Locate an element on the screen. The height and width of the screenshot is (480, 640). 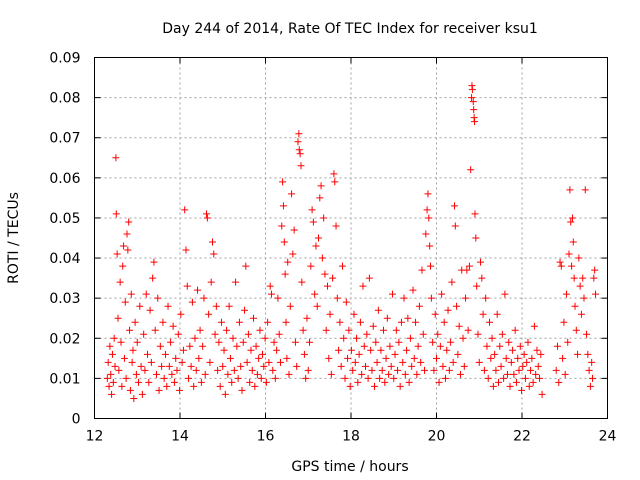
x-tick-label: 22 is located at coordinates (522, 437).